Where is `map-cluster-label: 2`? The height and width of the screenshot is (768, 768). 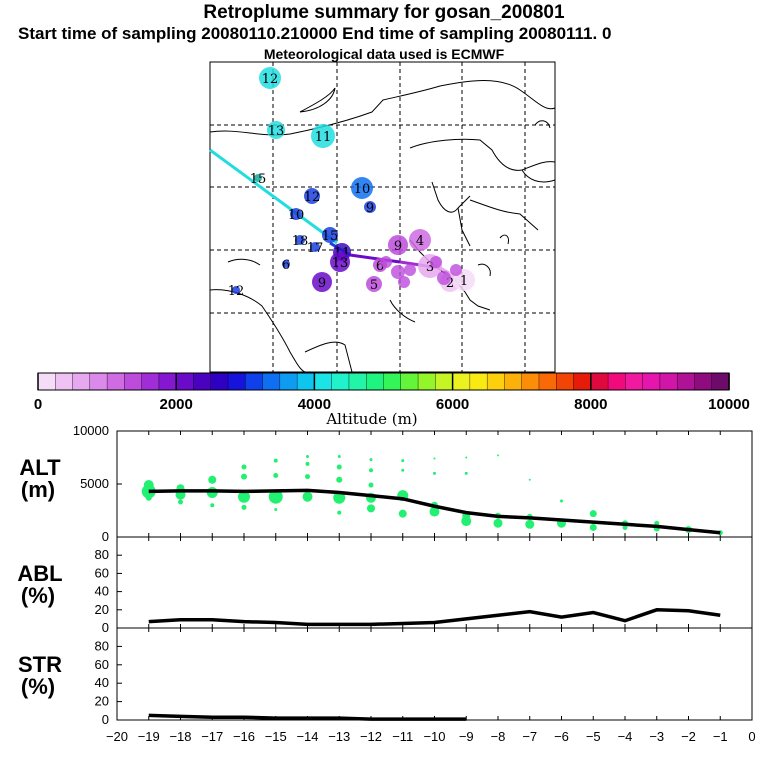
map-cluster-label: 2 is located at coordinates (450, 283).